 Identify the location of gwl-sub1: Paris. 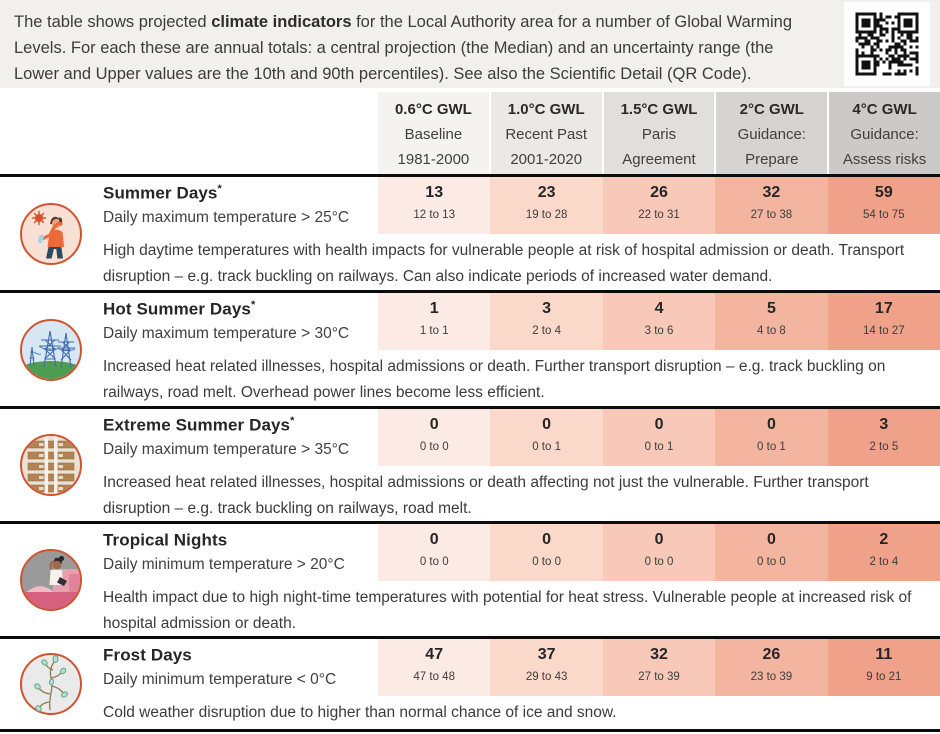
(659, 134).